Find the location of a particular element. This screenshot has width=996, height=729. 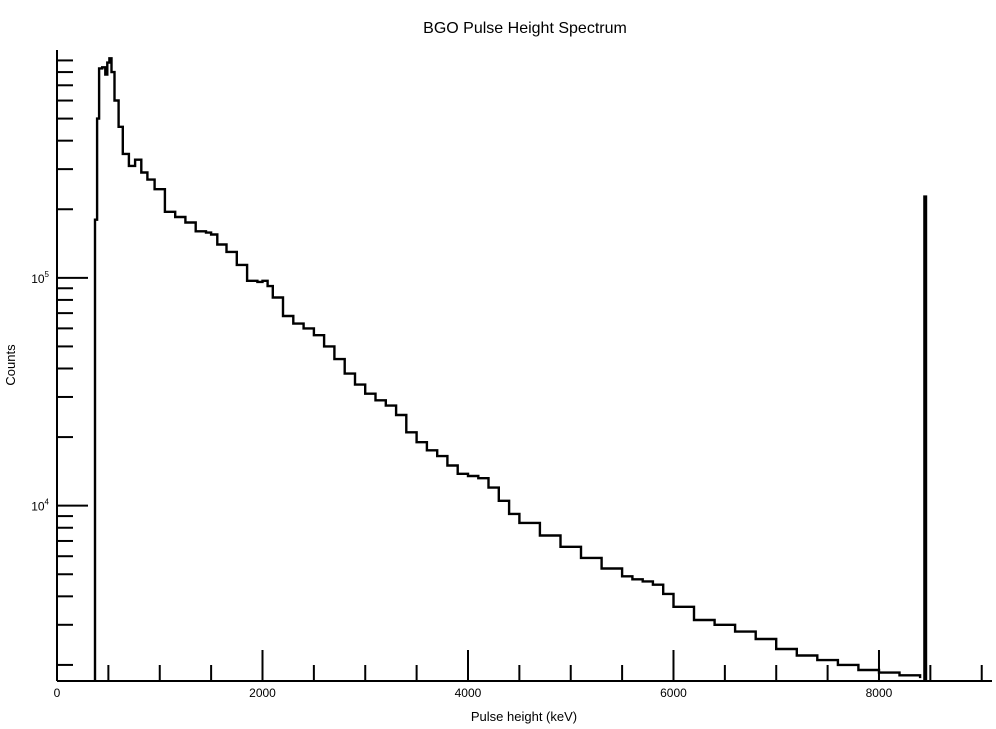

x-tick-label: 8000 is located at coordinates (879, 693).